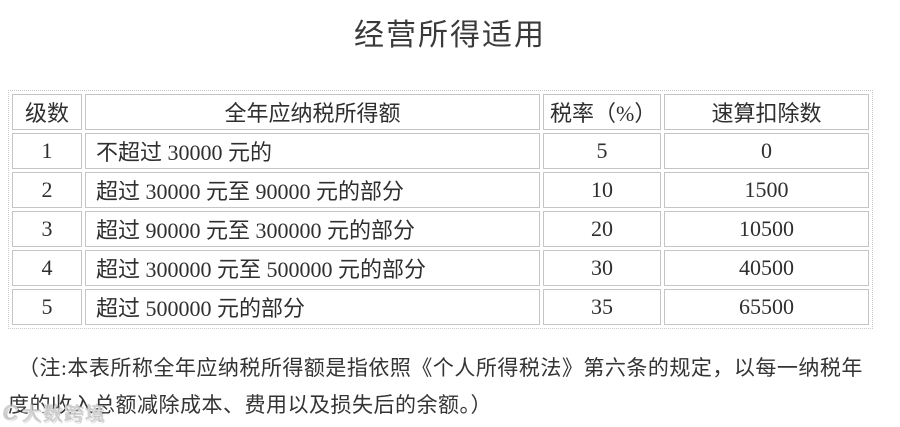 The width and height of the screenshot is (900, 427). Describe the element at coordinates (312, 268) in the screenshot. I see `cell-income: 超过 300000 元至 500000 元的部分` at that location.